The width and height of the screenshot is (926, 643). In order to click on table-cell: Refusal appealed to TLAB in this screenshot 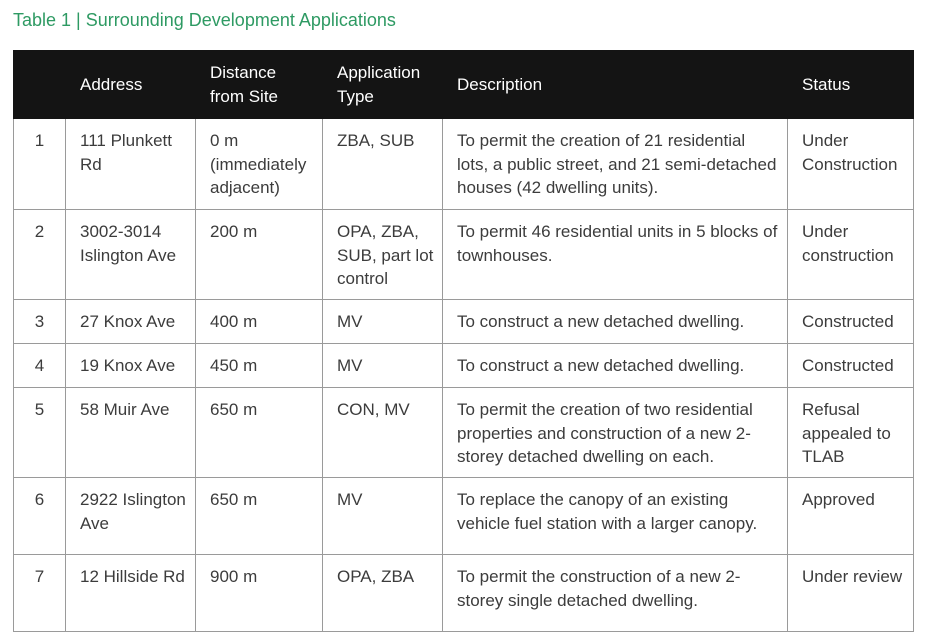, I will do `click(850, 432)`.